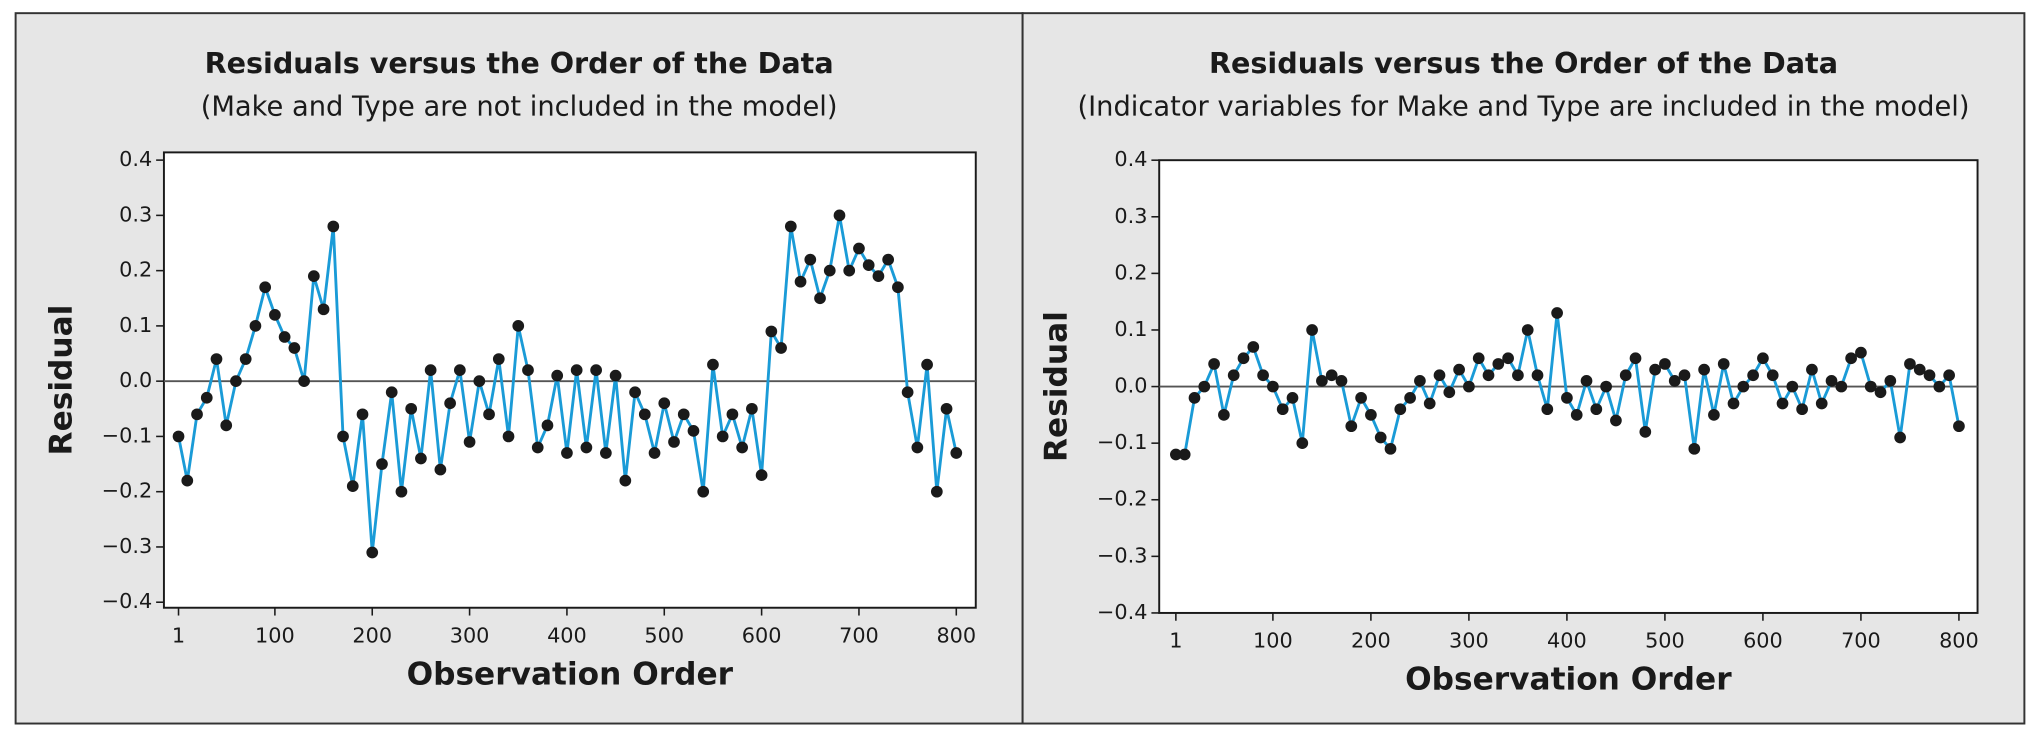 This screenshot has height=738, width=2040. I want to click on y-axis-label: Residual, so click(1057, 386).